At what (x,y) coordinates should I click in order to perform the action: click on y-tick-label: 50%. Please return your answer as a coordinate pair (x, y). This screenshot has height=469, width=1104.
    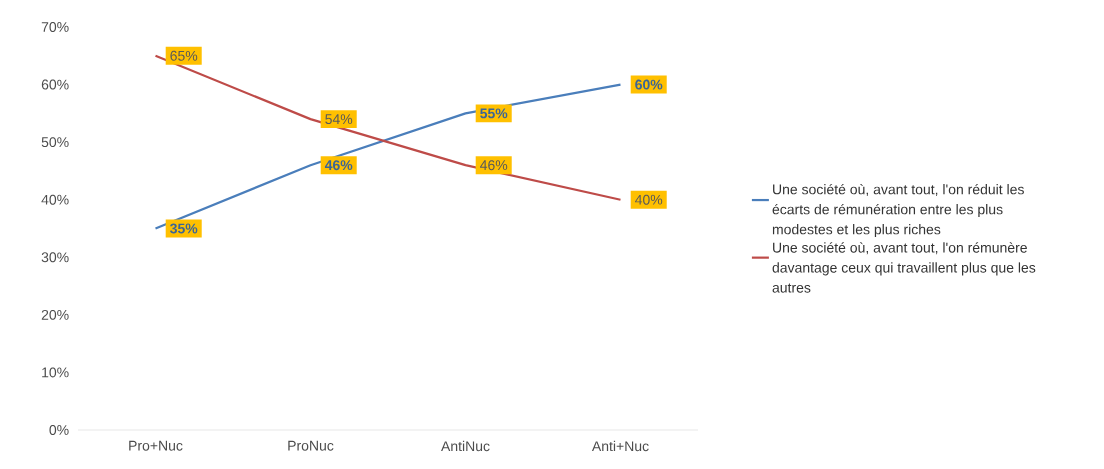
    Looking at the image, I should click on (55, 142).